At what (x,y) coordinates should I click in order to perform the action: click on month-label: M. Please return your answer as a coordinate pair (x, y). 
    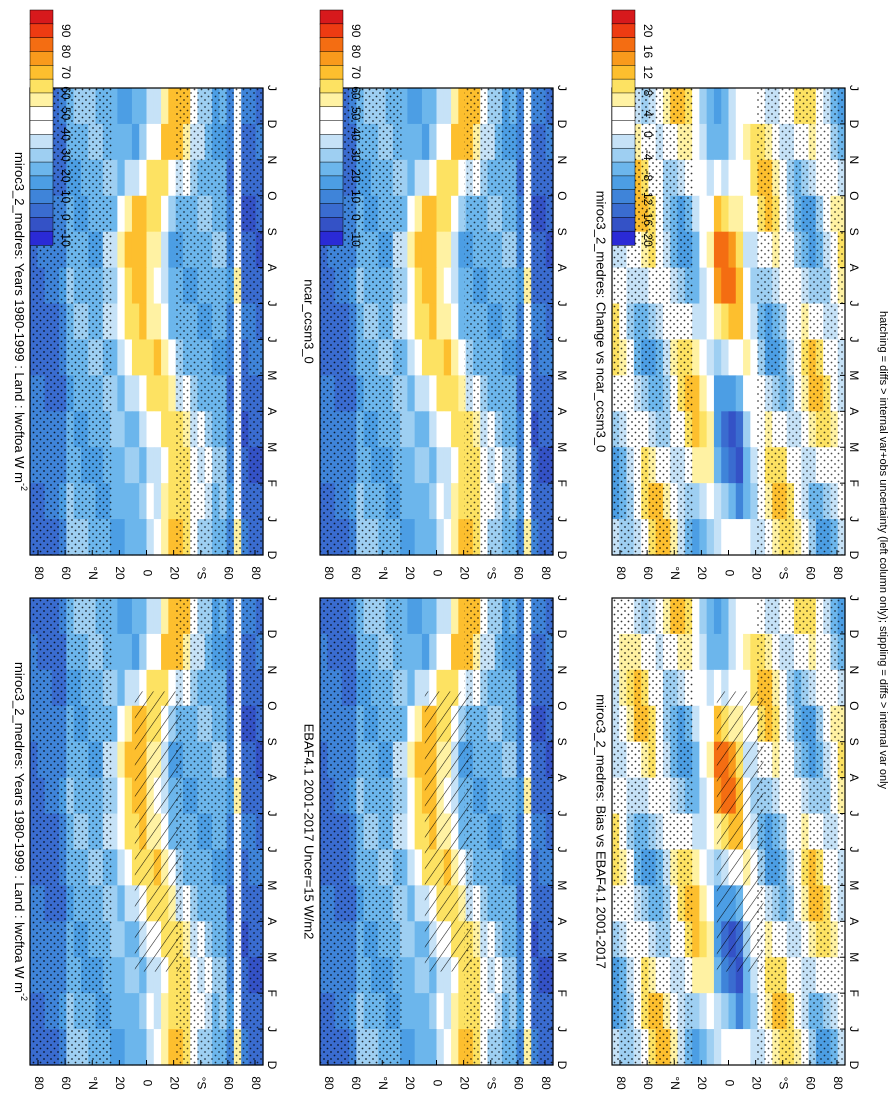
    Looking at the image, I should click on (272, 447).